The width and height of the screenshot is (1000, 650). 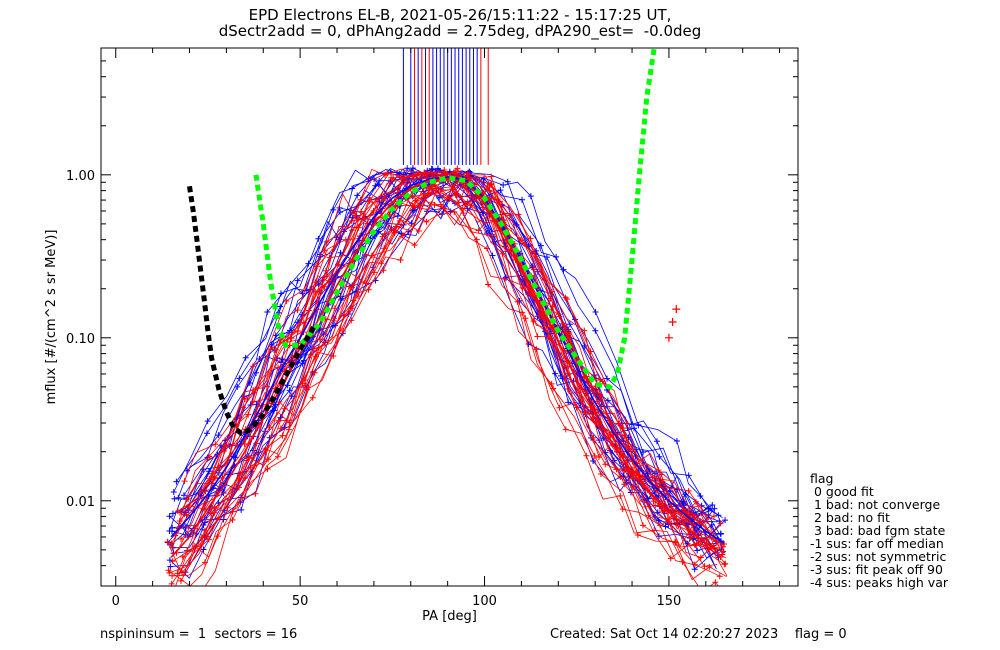 What do you see at coordinates (877, 543) in the screenshot?
I see `flag-legend-item: -1 sus: far off median` at bounding box center [877, 543].